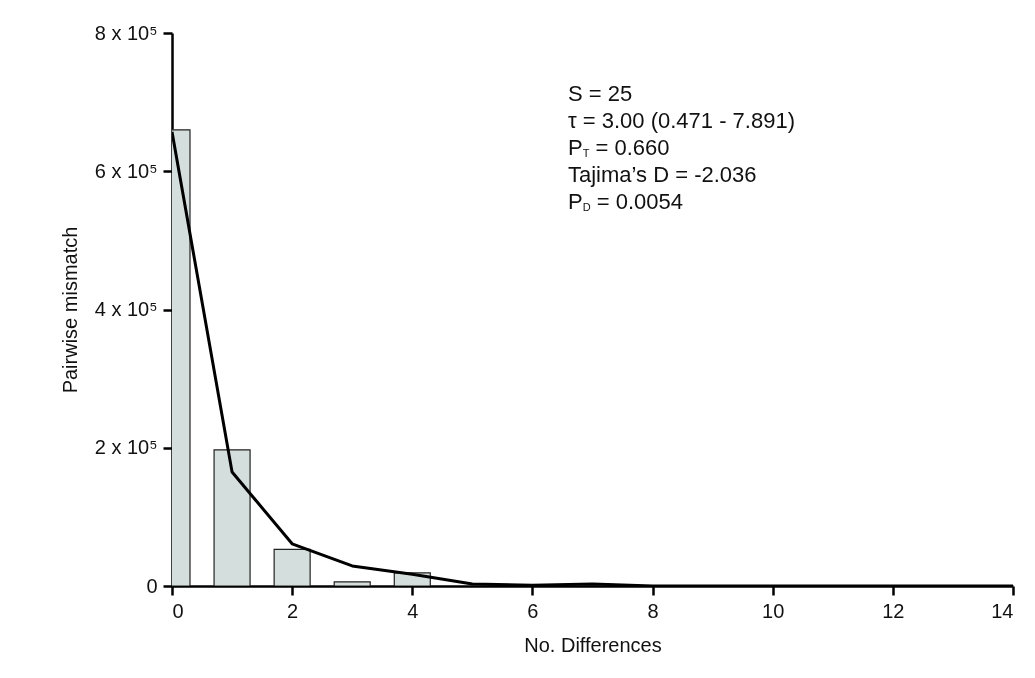  I want to click on y-tick-label: 8 x 10⁵, so click(126, 32).